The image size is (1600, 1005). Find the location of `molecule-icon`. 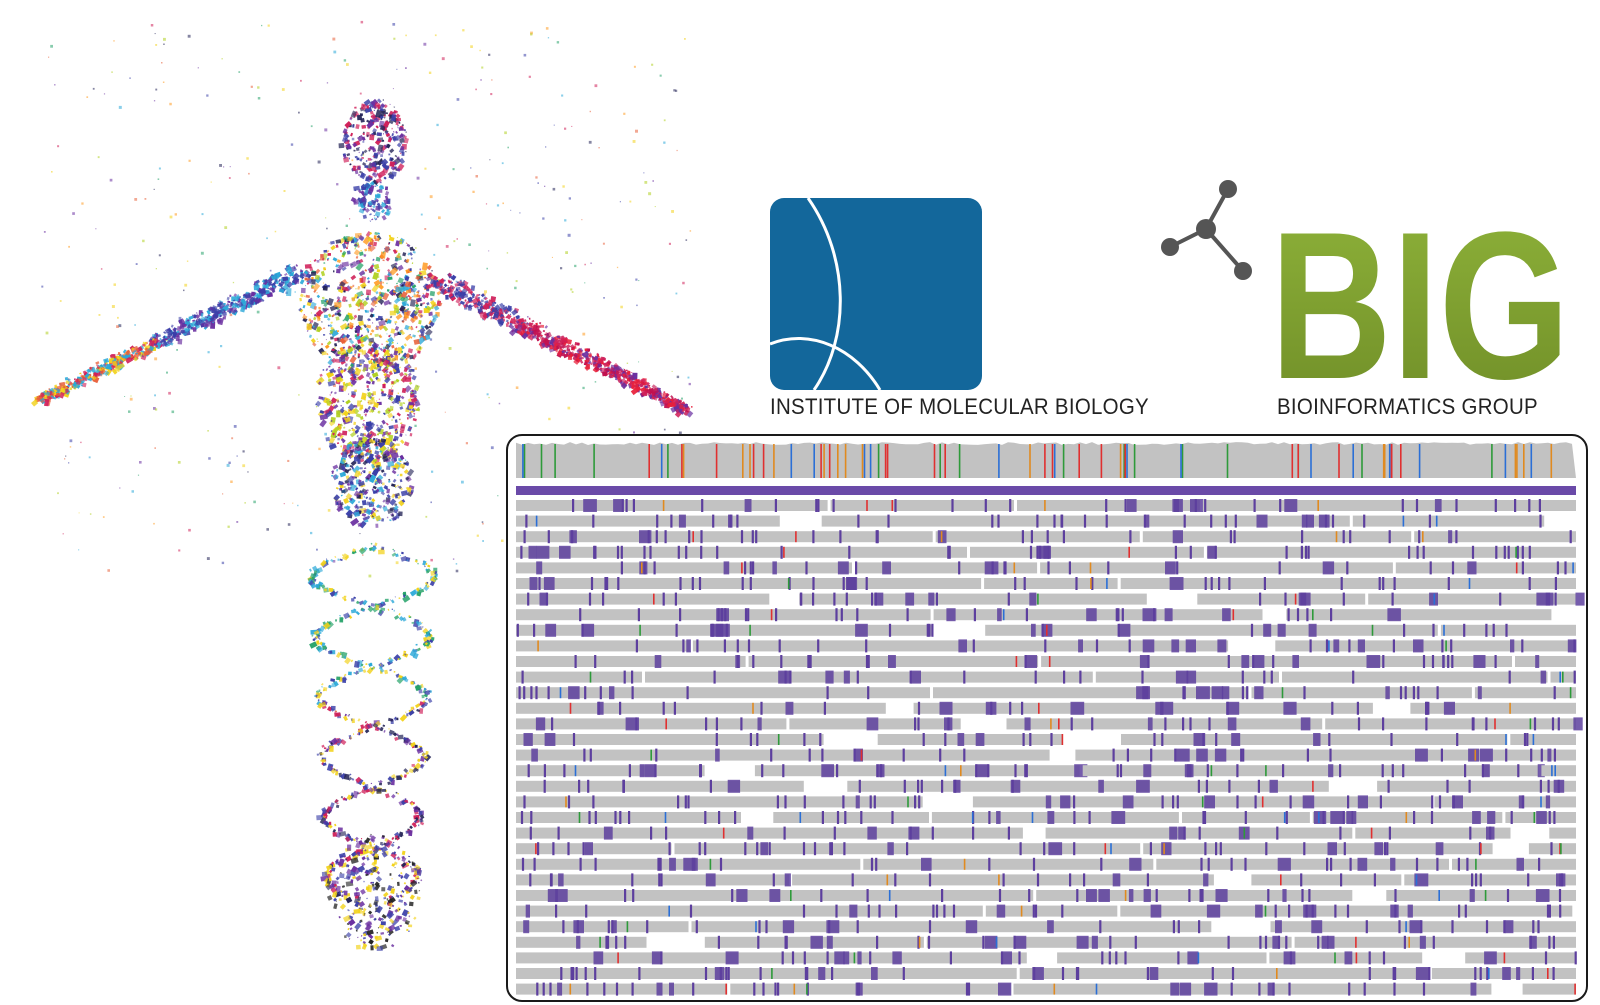

molecule-icon is located at coordinates (1206, 230).